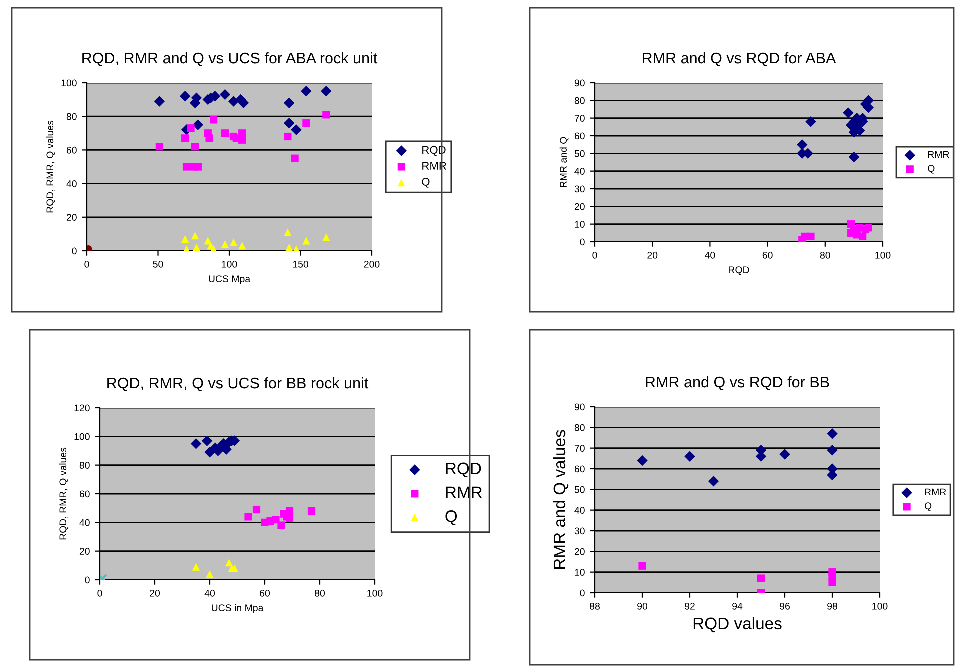  What do you see at coordinates (230, 280) in the screenshot?
I see `x-axis-title: UCS Mpa` at bounding box center [230, 280].